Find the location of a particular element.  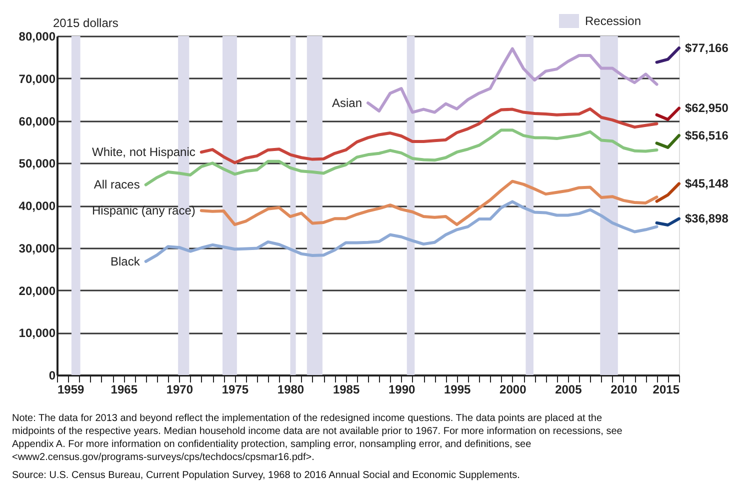

data-label: $45,148 is located at coordinates (707, 183).